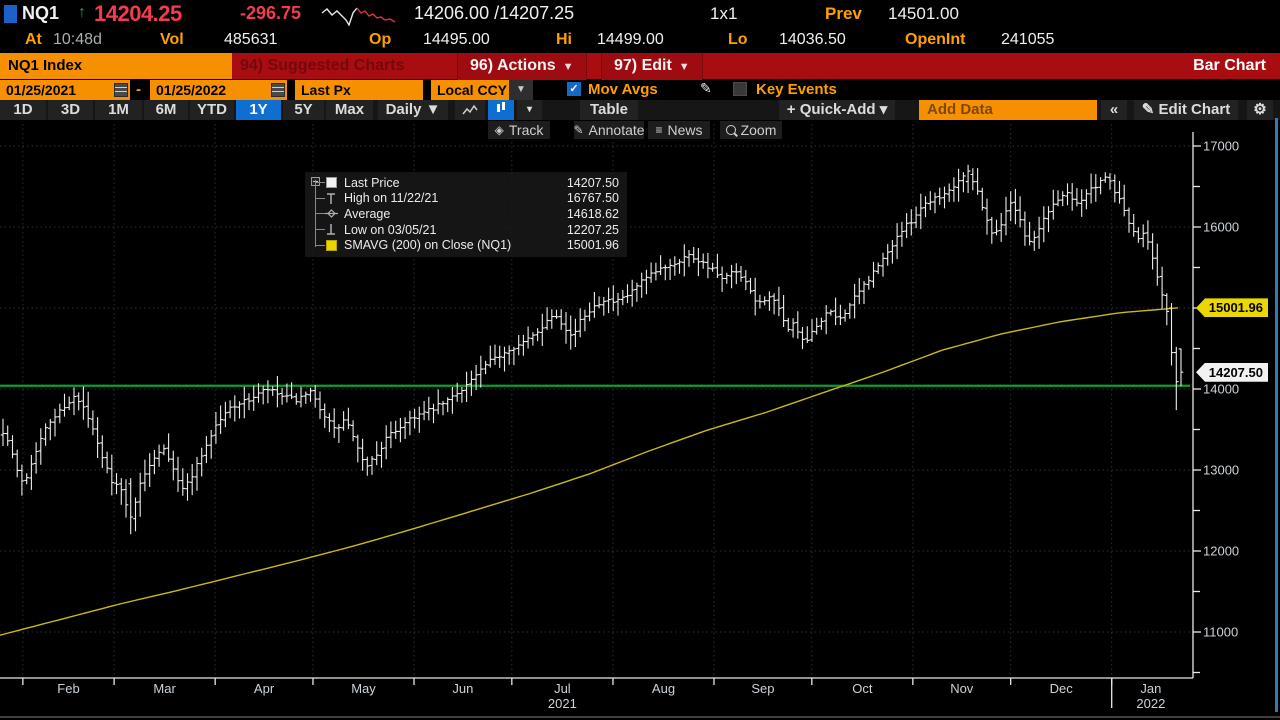 The height and width of the screenshot is (720, 1280). I want to click on window-focus-border, so click(1276, 415).